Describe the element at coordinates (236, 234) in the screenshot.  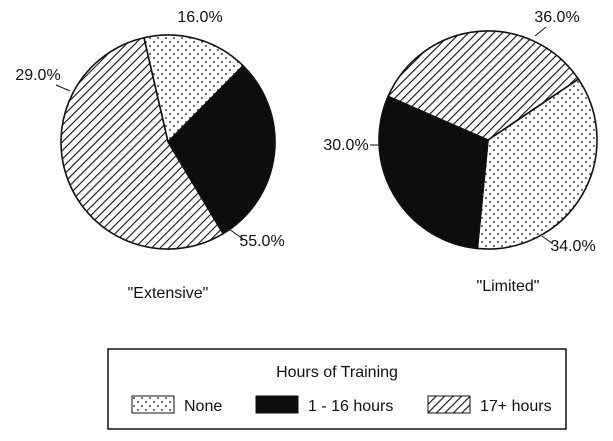
I see `pie-extensive-leader-17-plus-hours` at that location.